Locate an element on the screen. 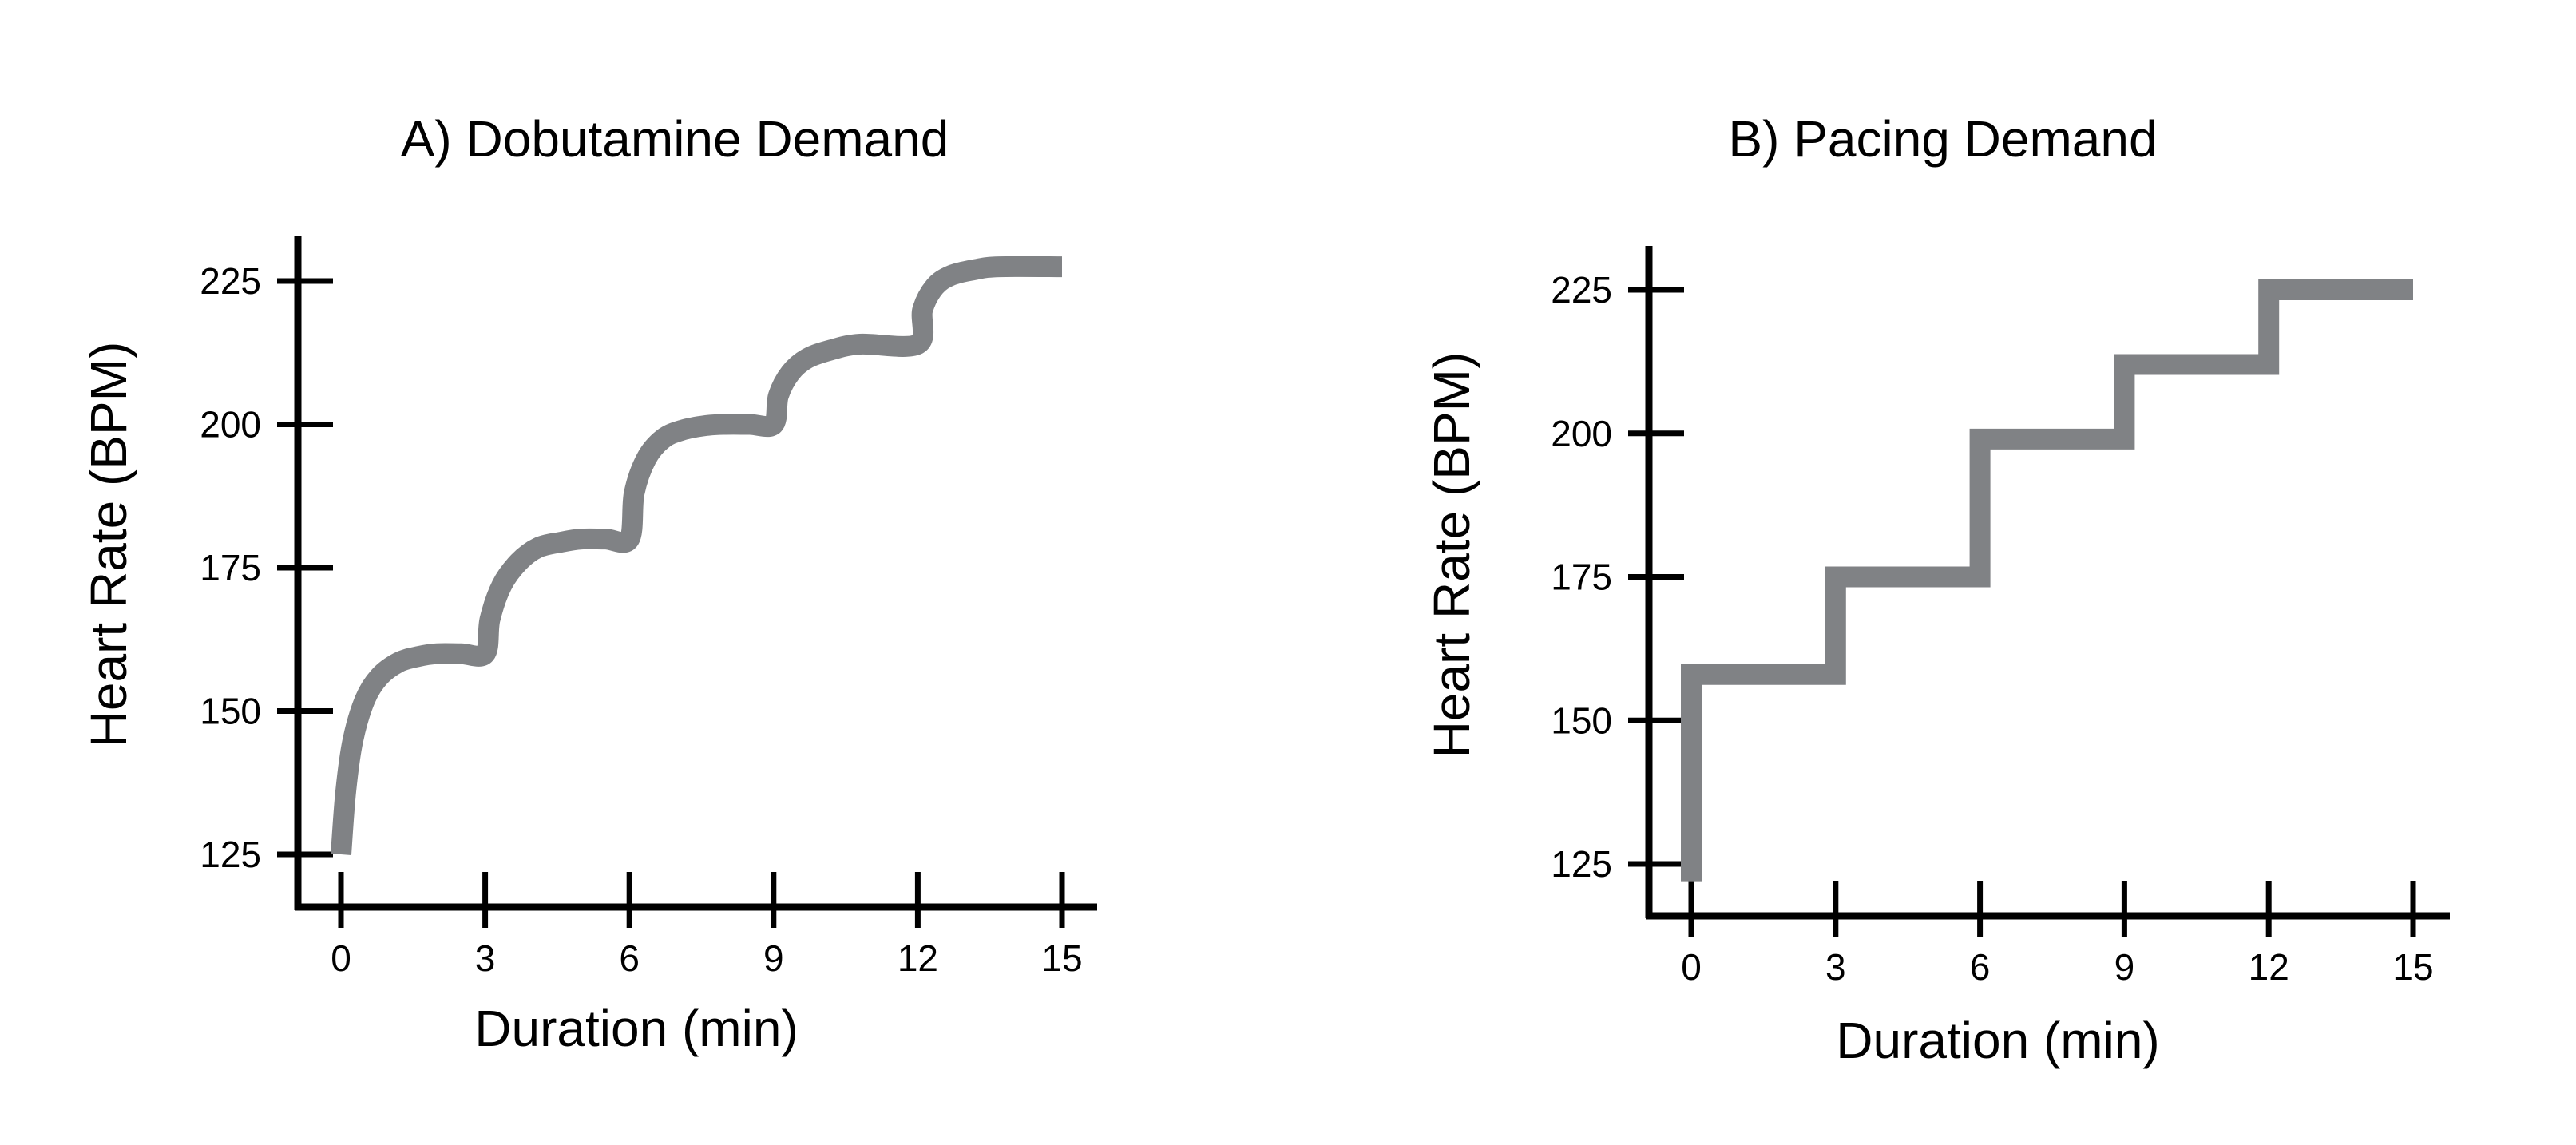 This screenshot has height=1145, width=2576. panel-b-x-ticks: 0 3 6 9 12 15 is located at coordinates (2057, 934).